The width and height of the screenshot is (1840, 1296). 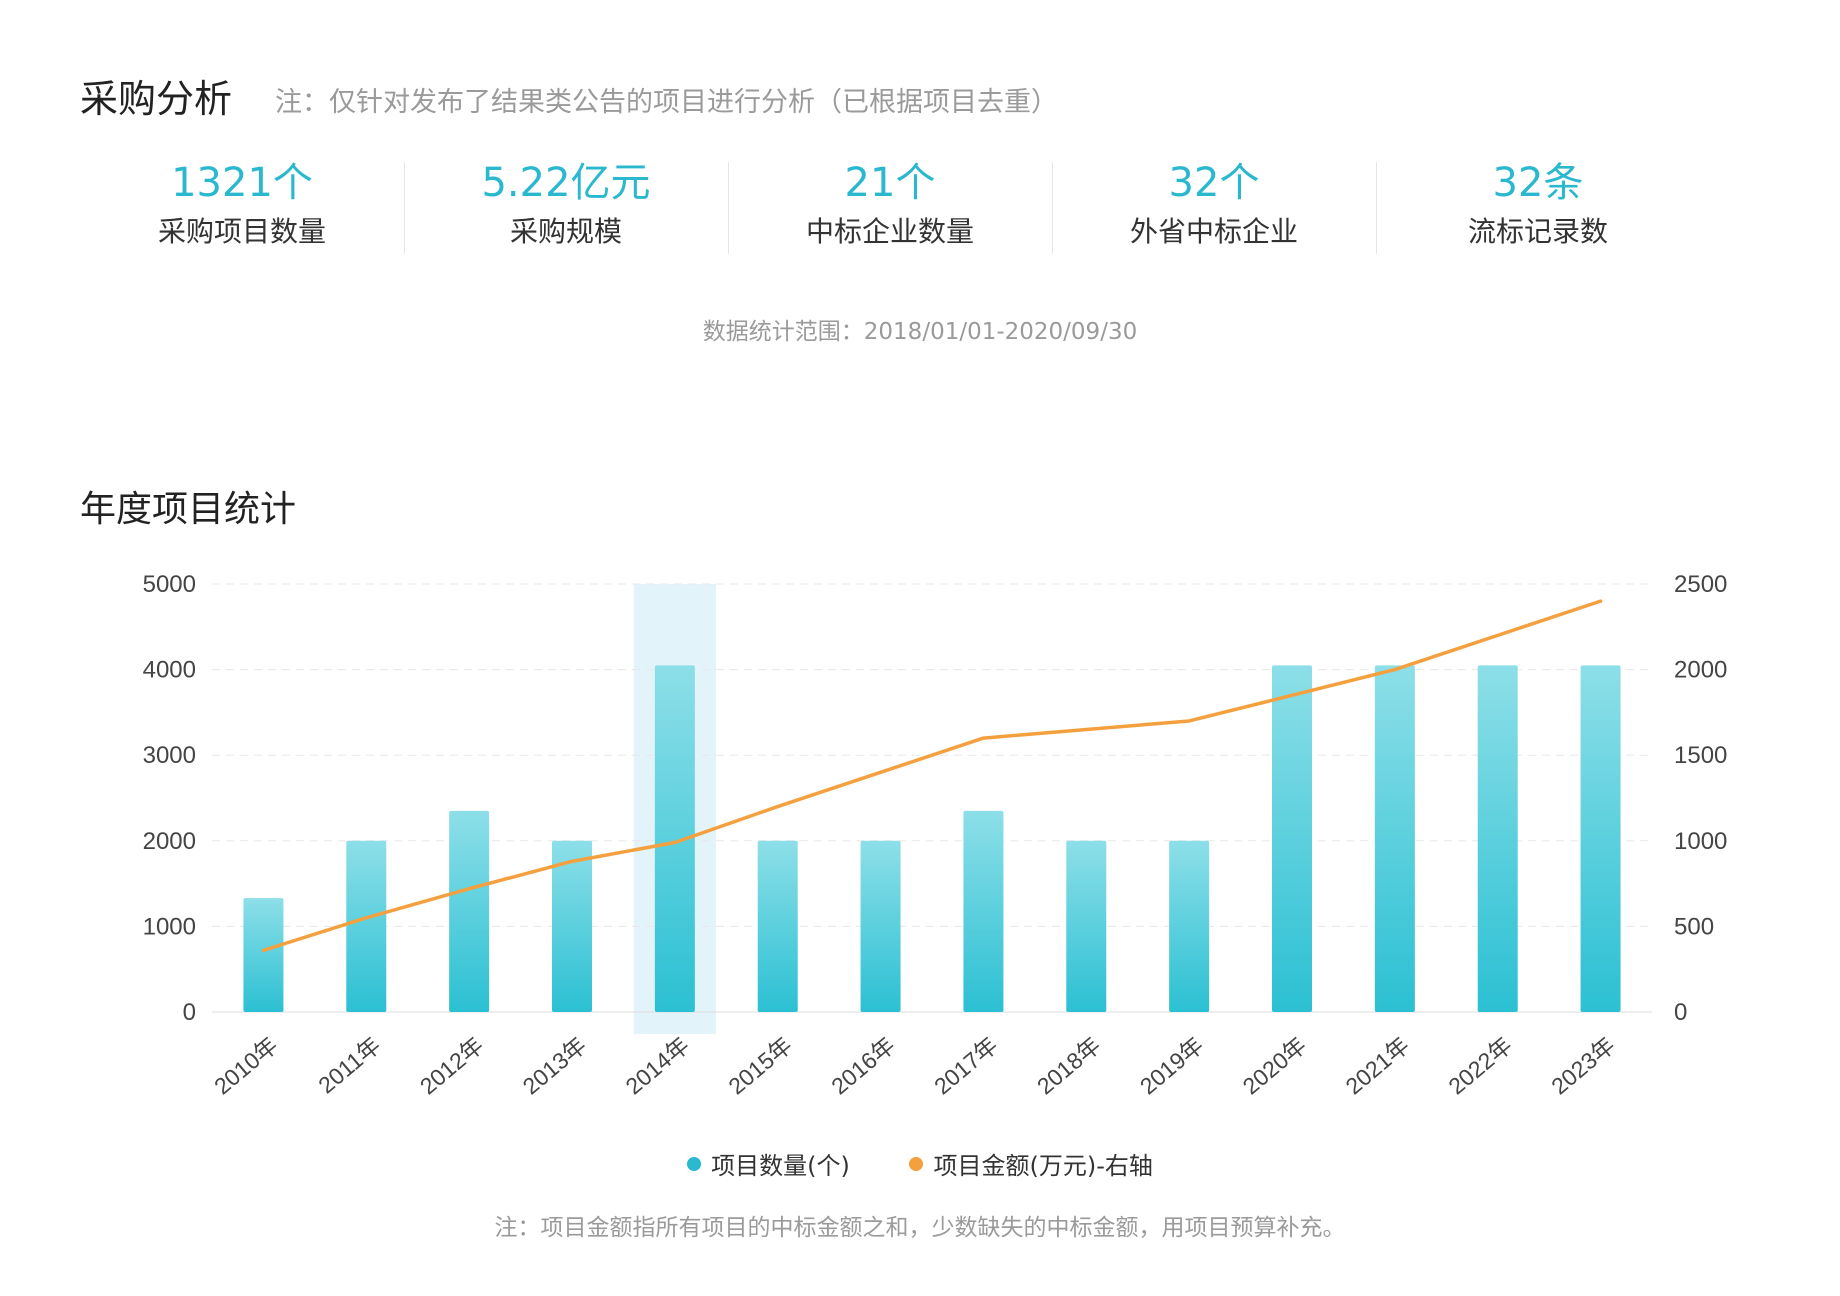 I want to click on date-range-text: 数据统计范围：2018/01/01-2020/09/30, so click(x=920, y=332).